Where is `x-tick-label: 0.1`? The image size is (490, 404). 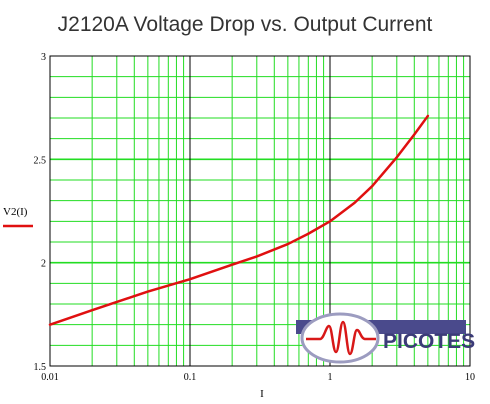
x-tick-label: 0.1 is located at coordinates (190, 377).